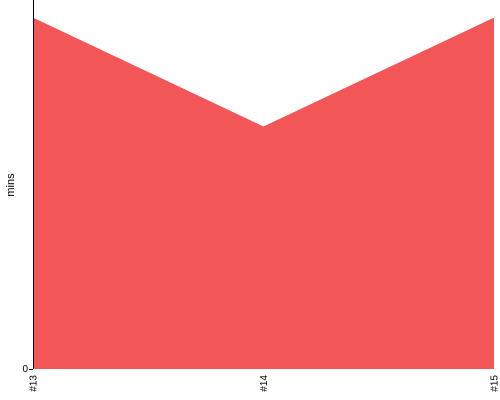 This screenshot has height=400, width=500. What do you see at coordinates (34, 383) in the screenshot?
I see `x-tick-label: #13` at bounding box center [34, 383].